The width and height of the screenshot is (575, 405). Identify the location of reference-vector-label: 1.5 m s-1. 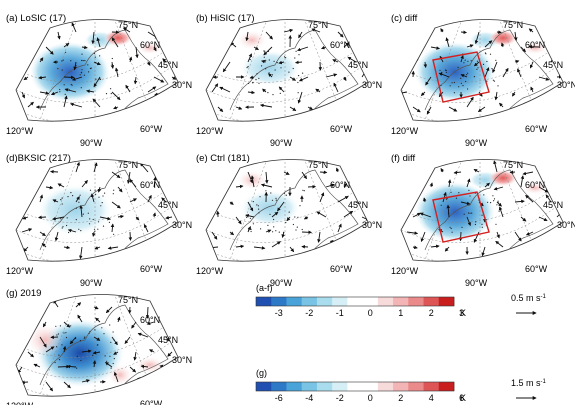
(529, 383).